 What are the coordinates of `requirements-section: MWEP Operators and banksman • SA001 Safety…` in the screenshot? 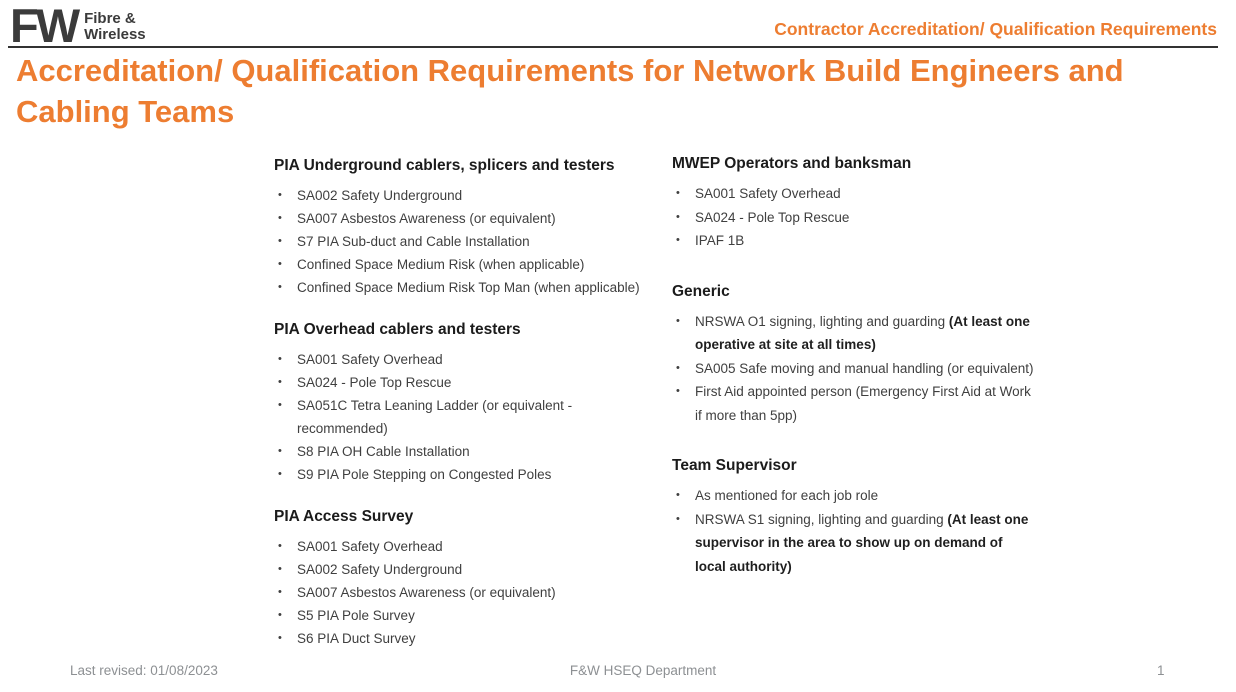 It's located at (854, 203).